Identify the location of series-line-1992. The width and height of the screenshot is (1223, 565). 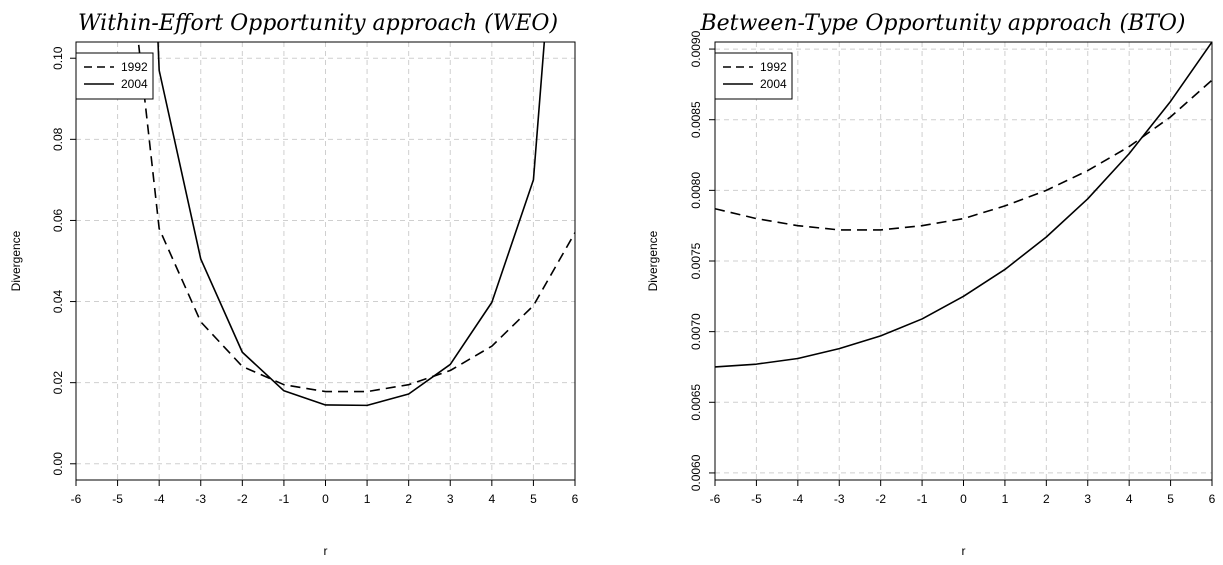
(963, 155).